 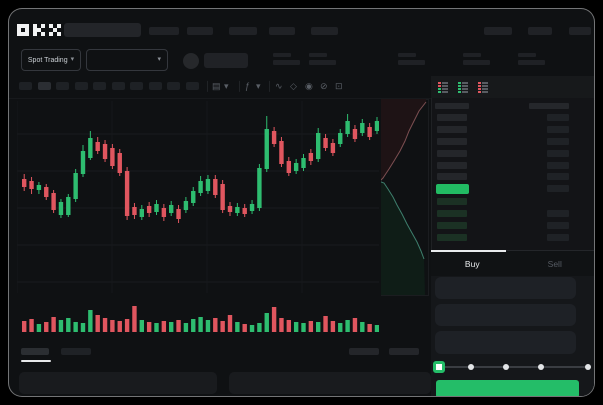 What do you see at coordinates (39, 30) in the screenshot?
I see `okx-logo` at bounding box center [39, 30].